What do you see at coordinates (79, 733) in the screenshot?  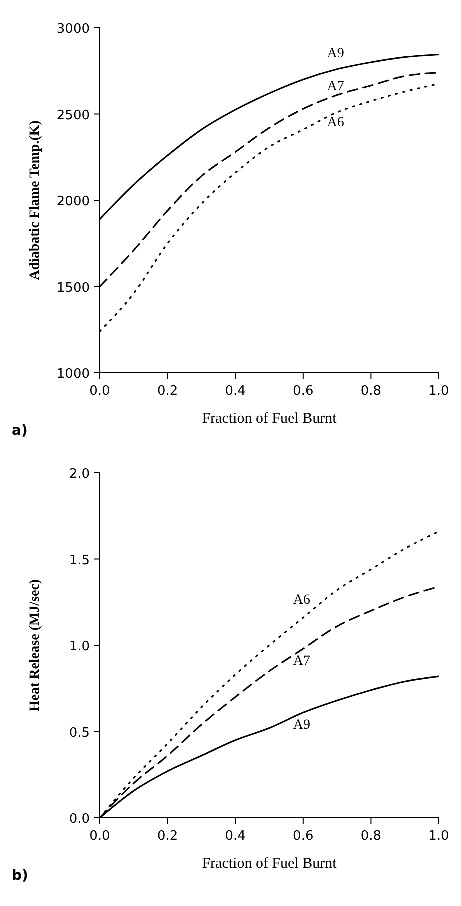 I see `y-tick-label: 0.5` at bounding box center [79, 733].